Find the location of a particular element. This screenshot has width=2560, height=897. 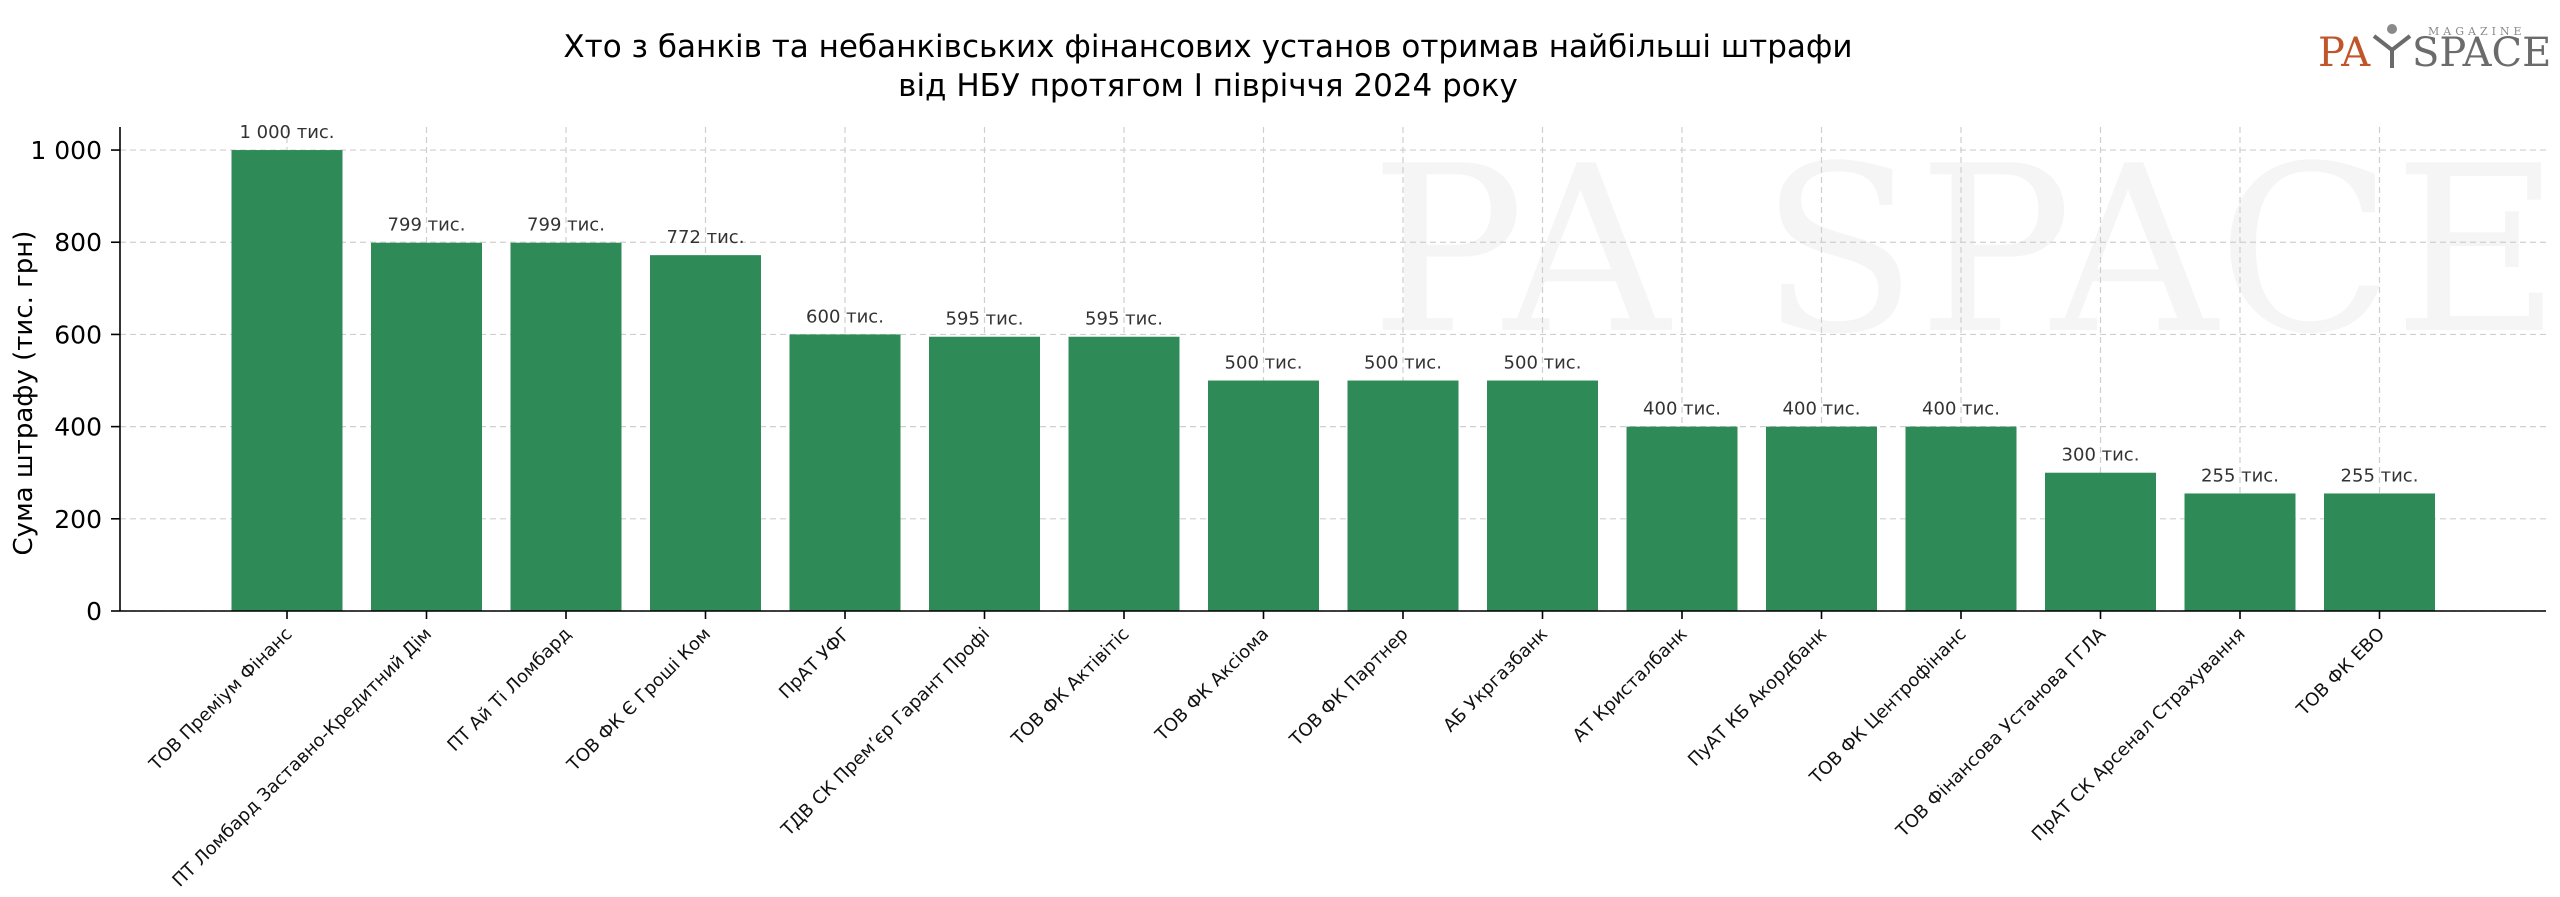

y-axis-label: Сума штрафу (тис. грн) is located at coordinates (24, 393).